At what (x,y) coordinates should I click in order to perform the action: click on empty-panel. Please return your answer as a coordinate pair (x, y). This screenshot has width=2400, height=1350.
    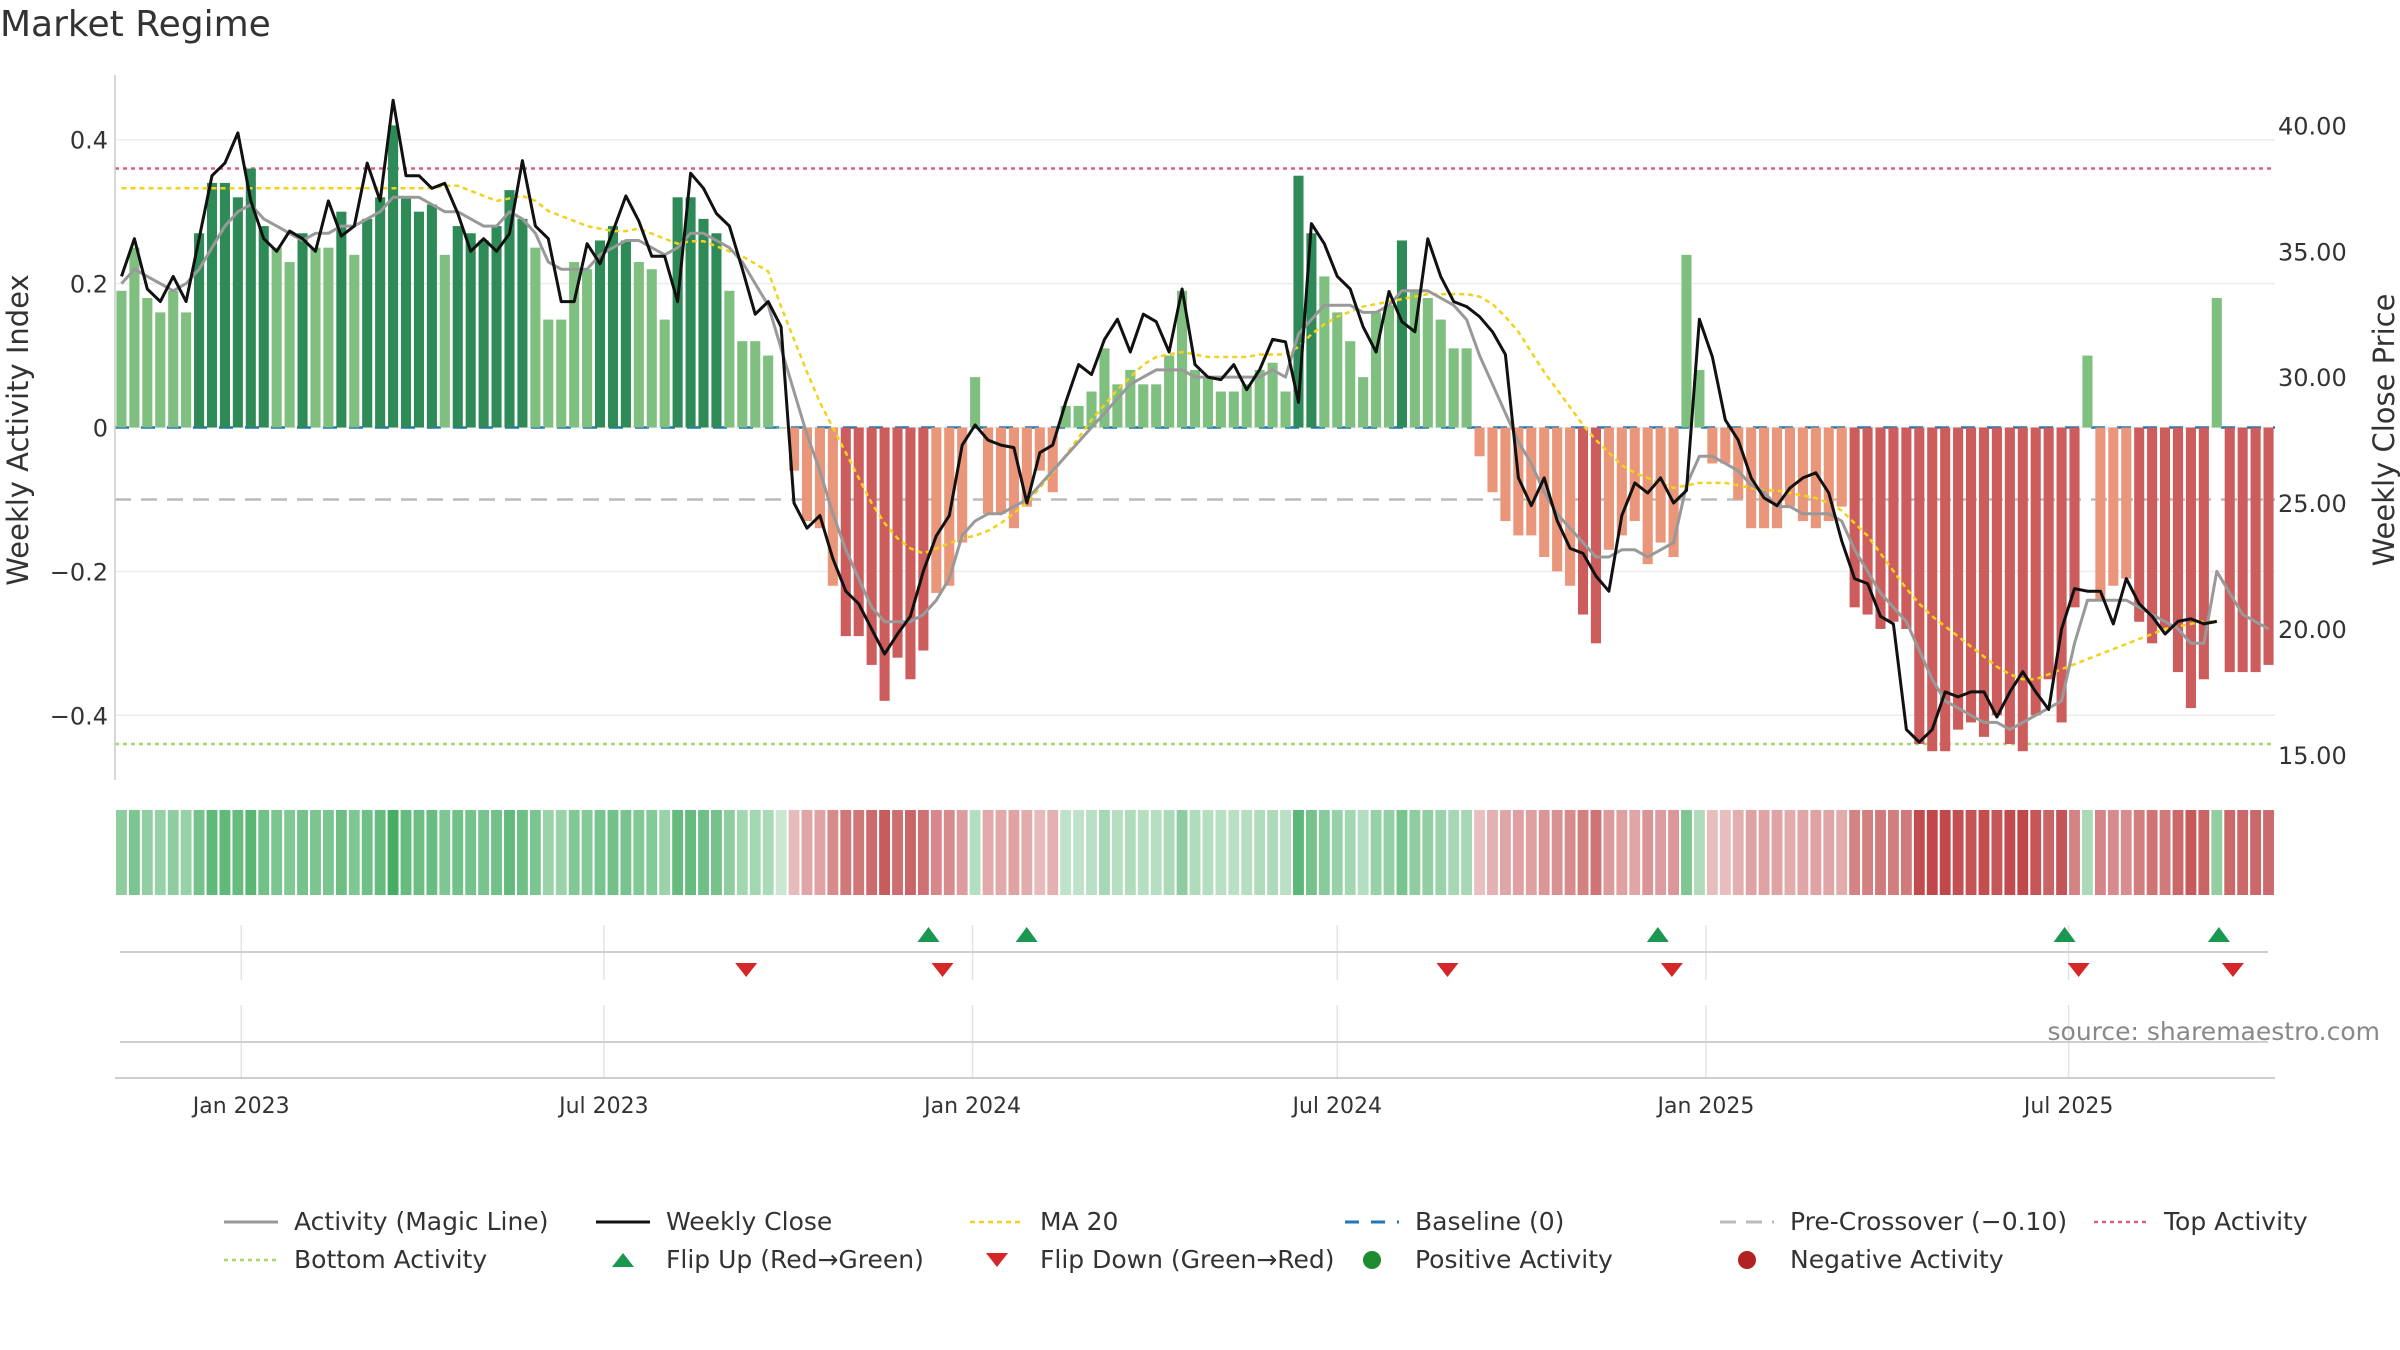
    Looking at the image, I should click on (1194, 1041).